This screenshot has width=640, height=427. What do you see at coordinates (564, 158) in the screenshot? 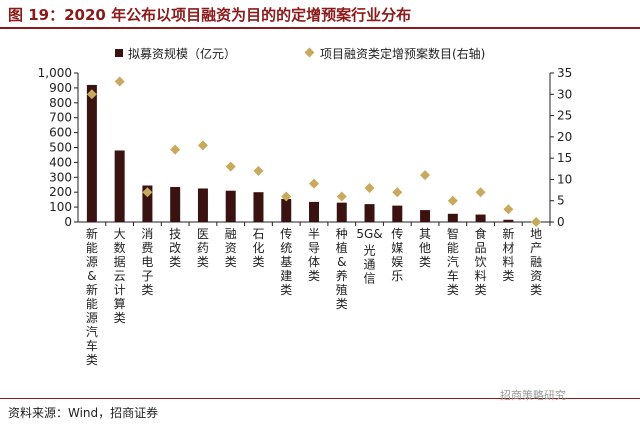
I see `right-tick-label: 15` at bounding box center [564, 158].